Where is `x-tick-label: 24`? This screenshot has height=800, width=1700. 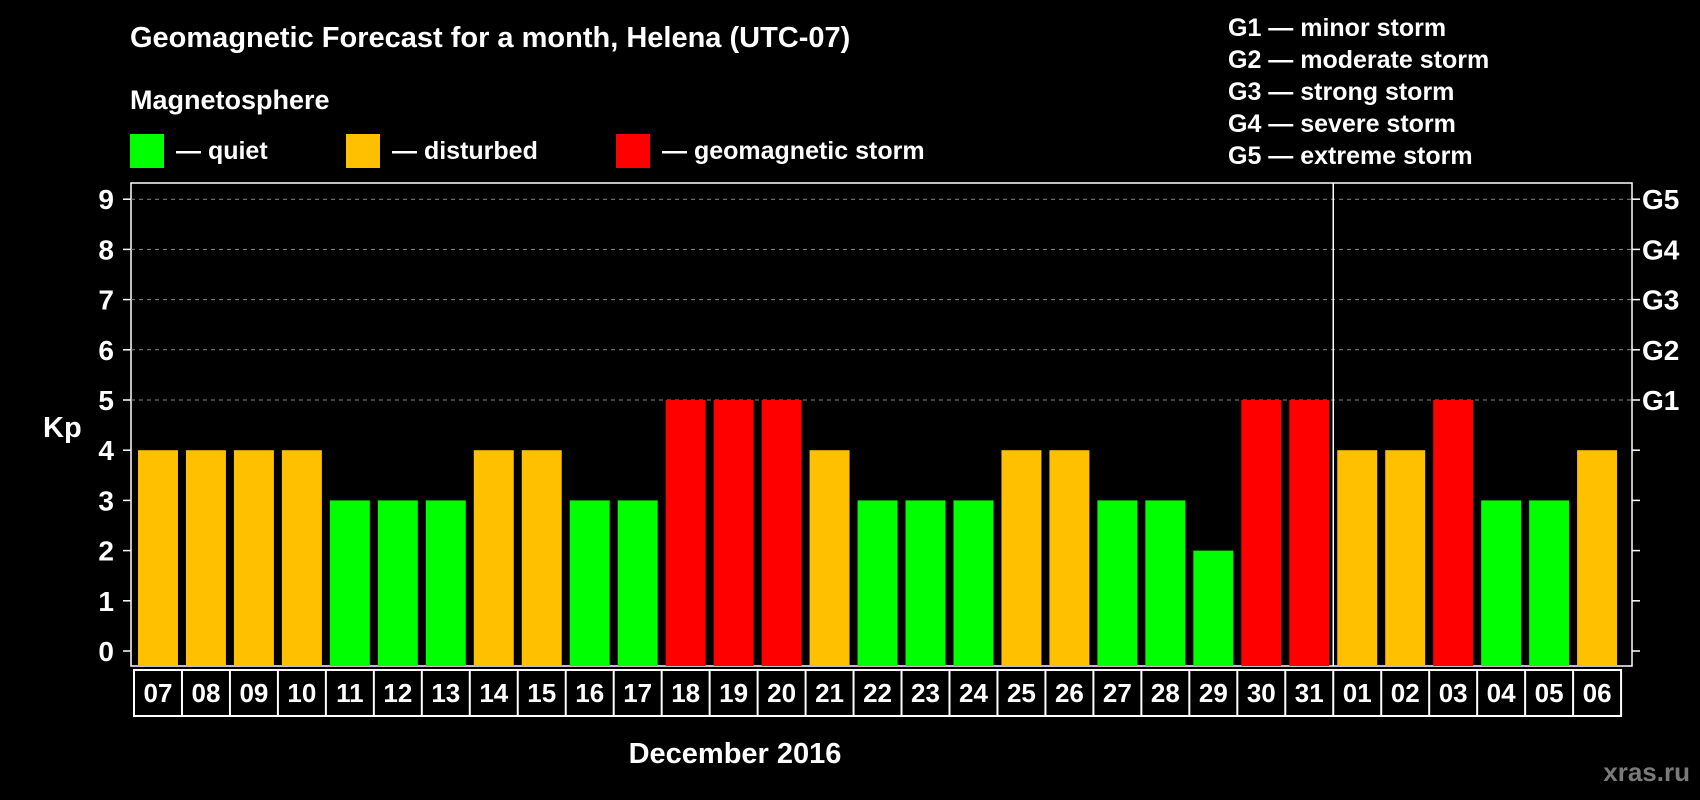
x-tick-label: 24 is located at coordinates (973, 693).